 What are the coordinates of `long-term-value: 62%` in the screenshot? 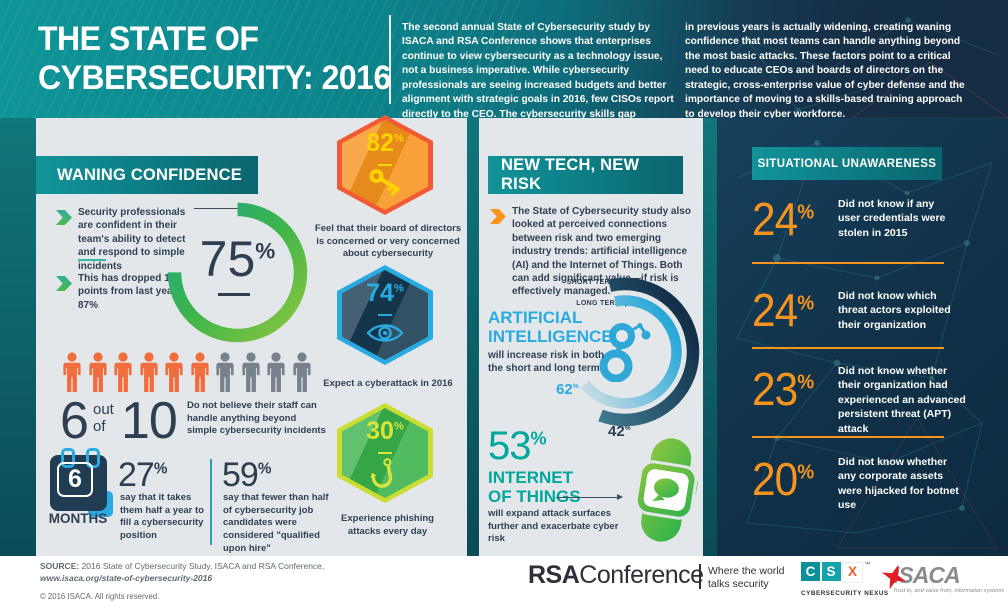 It's located at (567, 389).